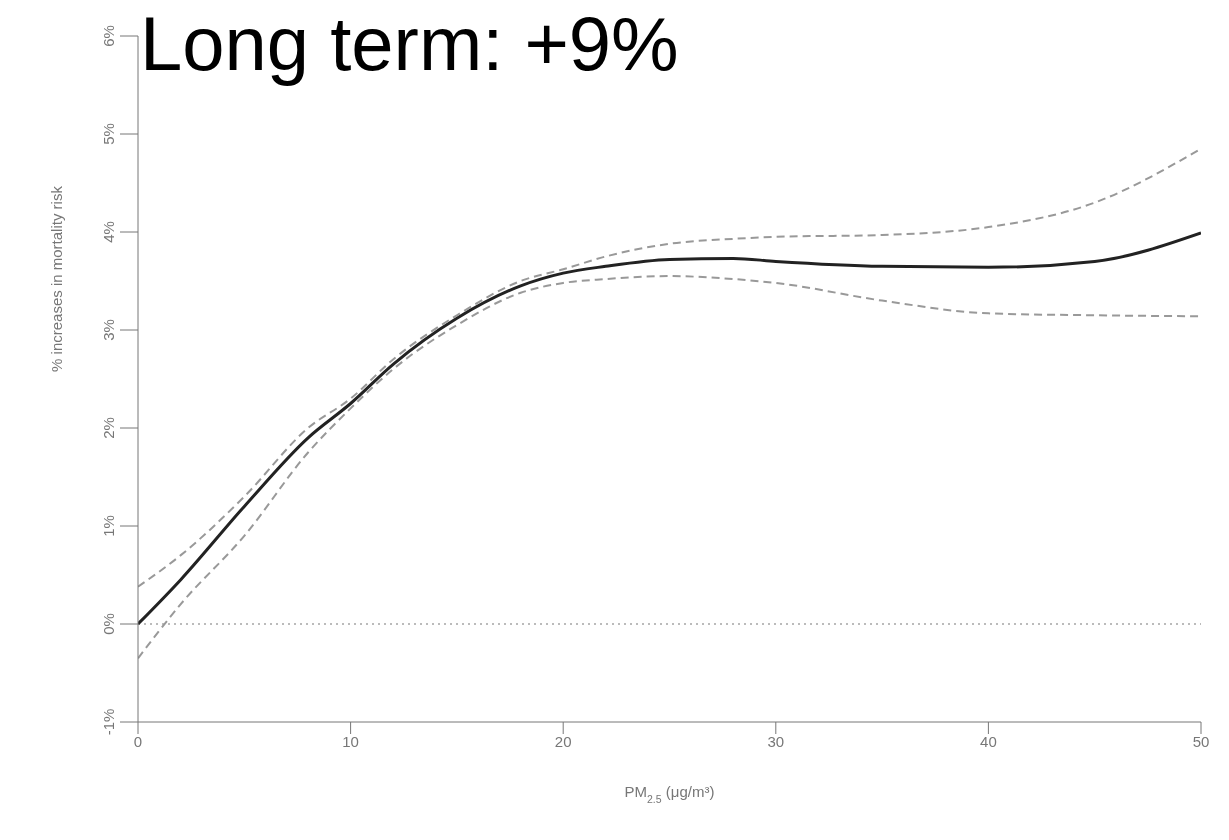 The image size is (1229, 840). I want to click on x-tick-label: 0, so click(138, 741).